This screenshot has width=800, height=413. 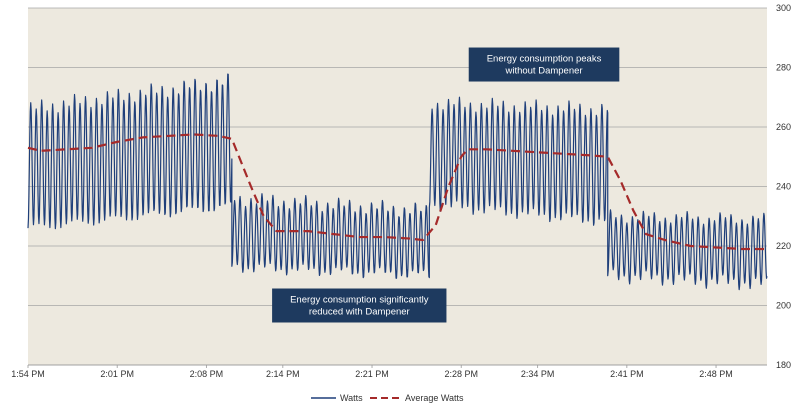 I want to click on annotation-text: without Dampener, so click(x=543, y=71).